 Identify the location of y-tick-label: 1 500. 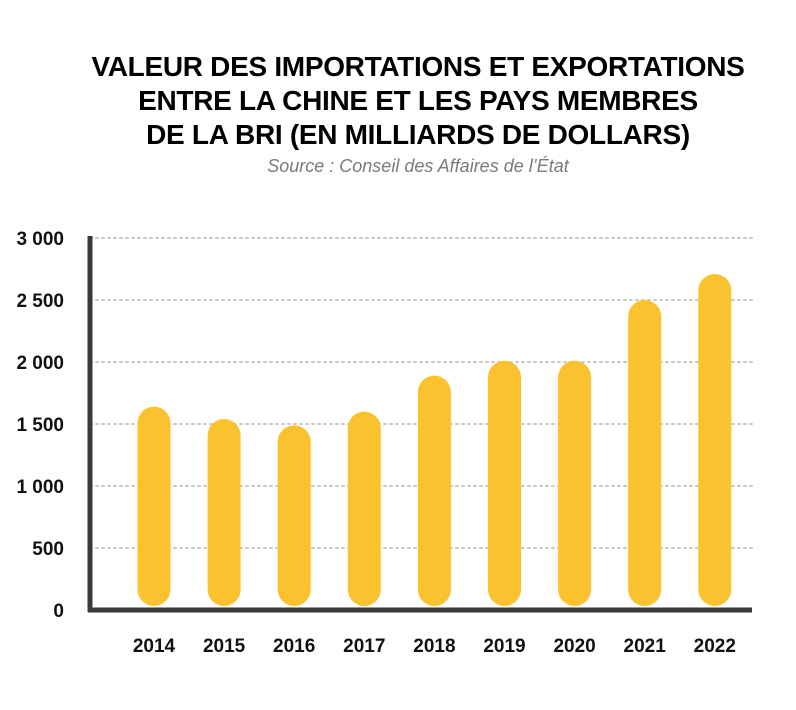
(40, 425).